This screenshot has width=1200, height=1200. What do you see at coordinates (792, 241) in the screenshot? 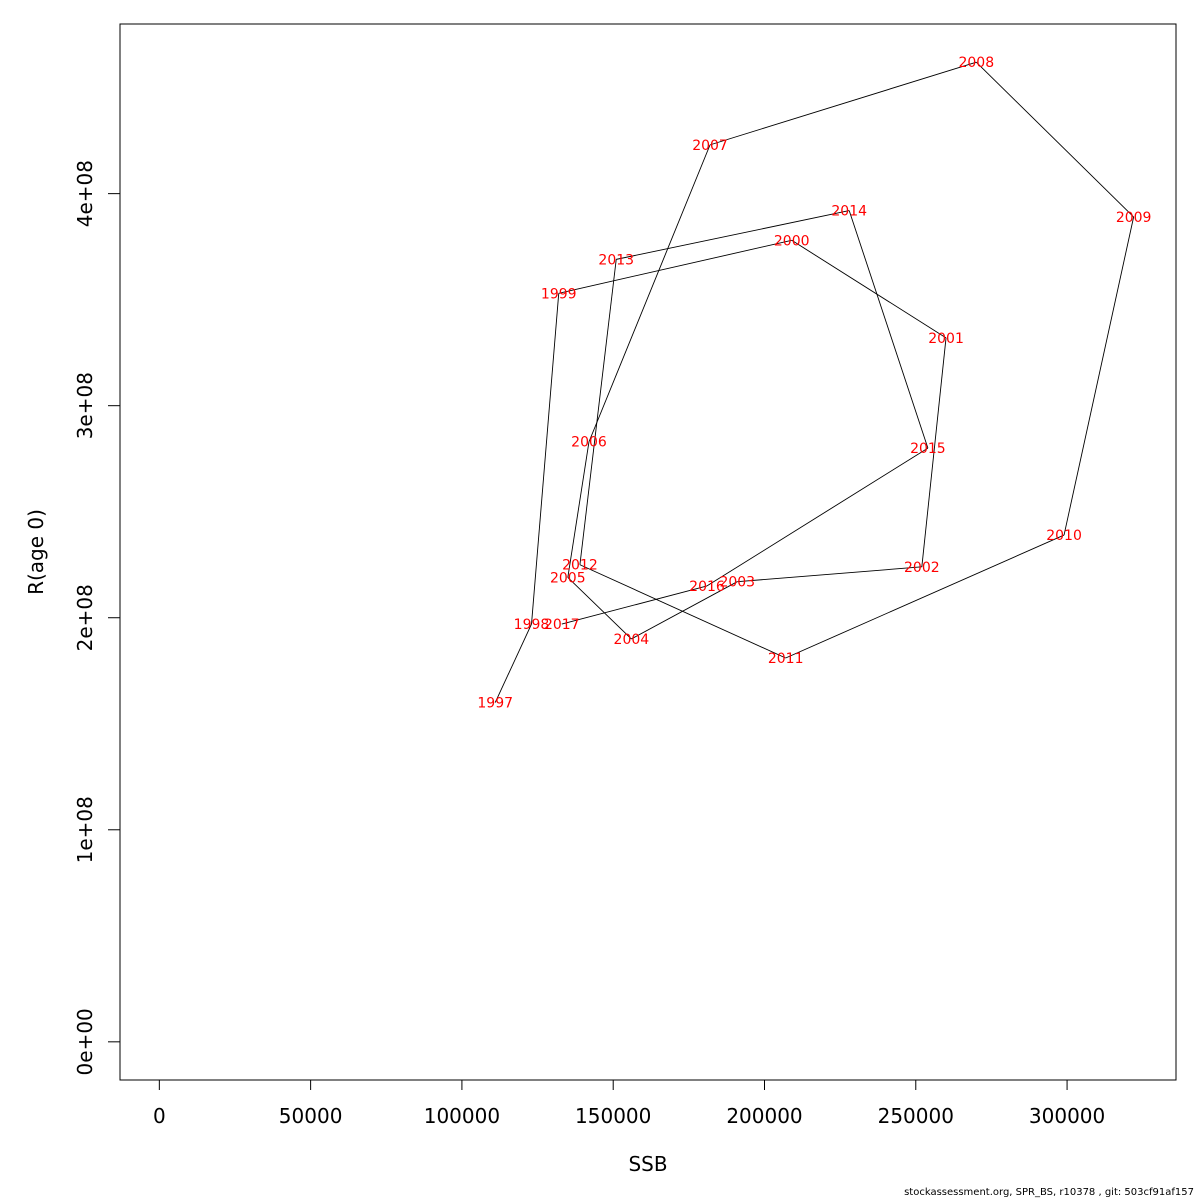
I see `year-label-2000: 2000` at bounding box center [792, 241].